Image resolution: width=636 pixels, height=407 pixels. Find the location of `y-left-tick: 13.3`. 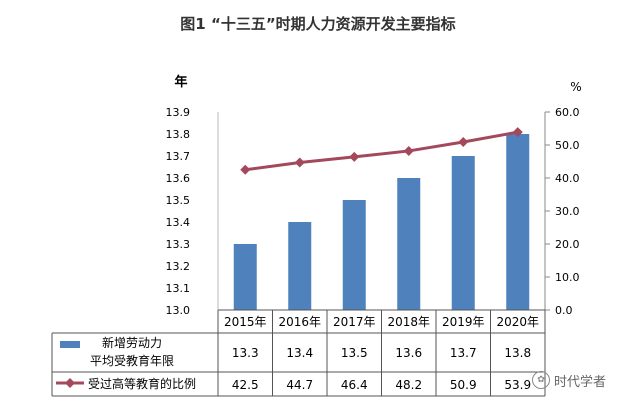

y-left-tick: 13.3 is located at coordinates (178, 244).